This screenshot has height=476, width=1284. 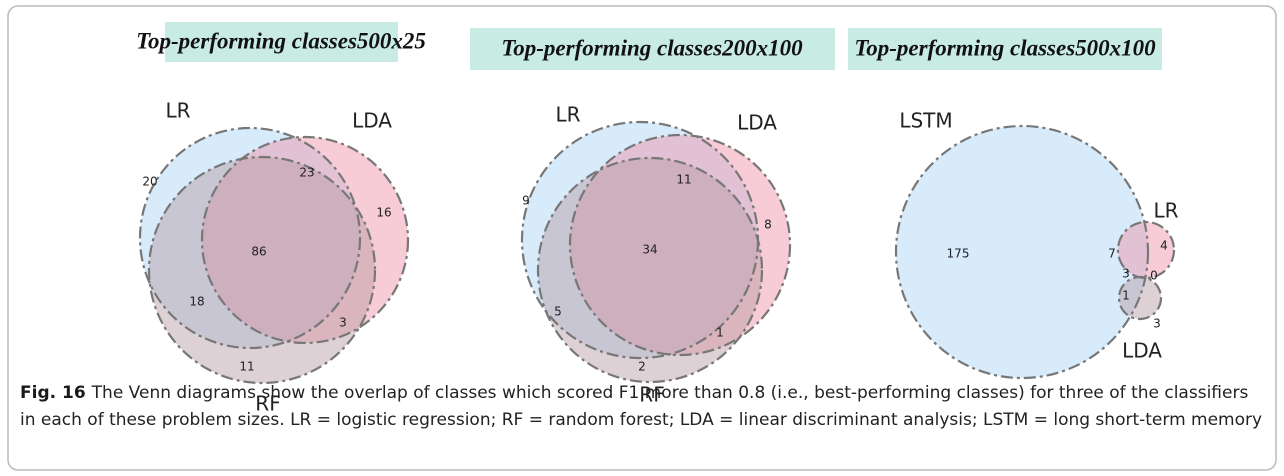 What do you see at coordinates (958, 254) in the screenshot?
I see `region-count: 175` at bounding box center [958, 254].